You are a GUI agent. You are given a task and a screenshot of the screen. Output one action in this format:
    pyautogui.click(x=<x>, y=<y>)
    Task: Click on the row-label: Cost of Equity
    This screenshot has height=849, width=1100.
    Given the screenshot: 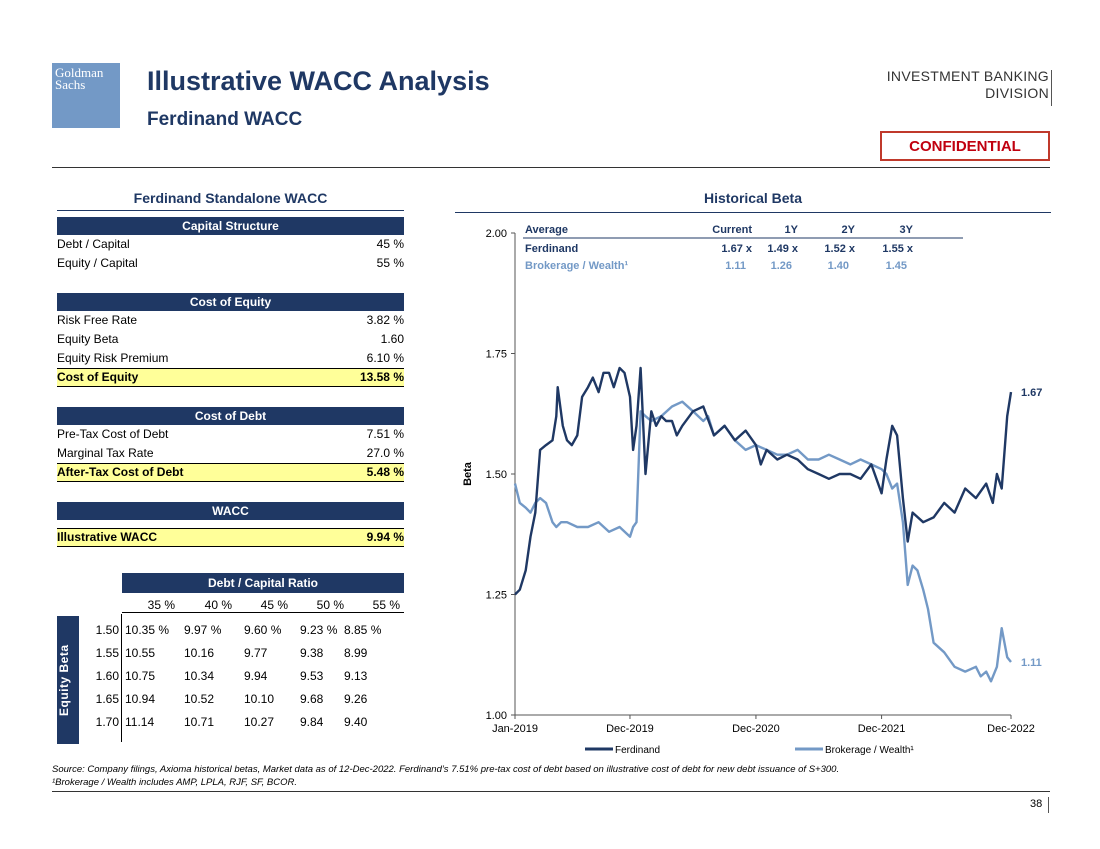 What is the action you would take?
    pyautogui.click(x=98, y=377)
    